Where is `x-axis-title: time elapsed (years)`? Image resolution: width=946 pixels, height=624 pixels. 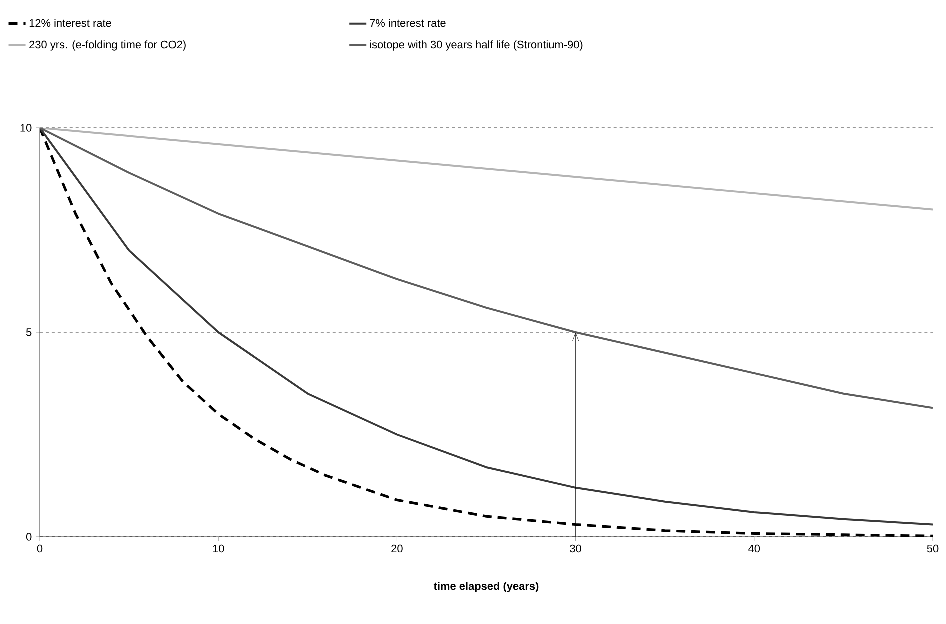
x-axis-title: time elapsed (years) is located at coordinates (486, 587).